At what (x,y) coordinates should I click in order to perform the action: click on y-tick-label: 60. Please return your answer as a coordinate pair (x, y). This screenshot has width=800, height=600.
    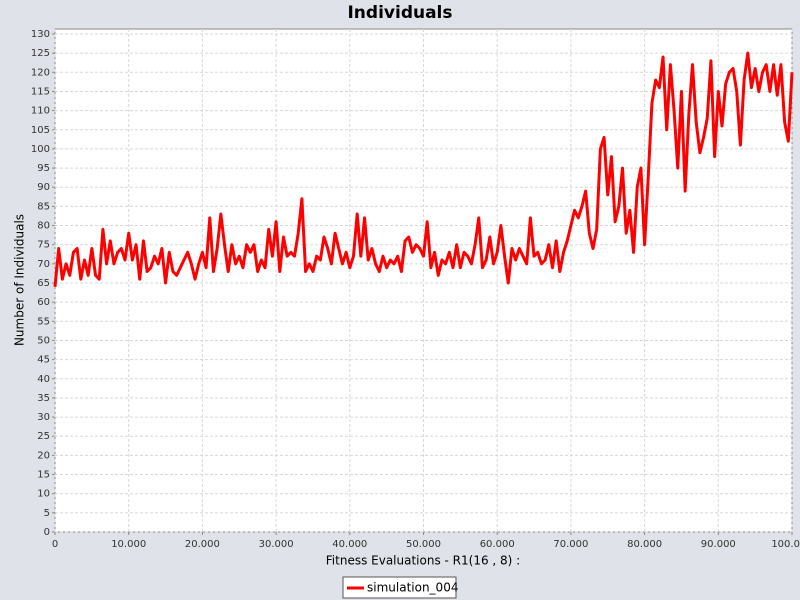
    Looking at the image, I should click on (43, 302).